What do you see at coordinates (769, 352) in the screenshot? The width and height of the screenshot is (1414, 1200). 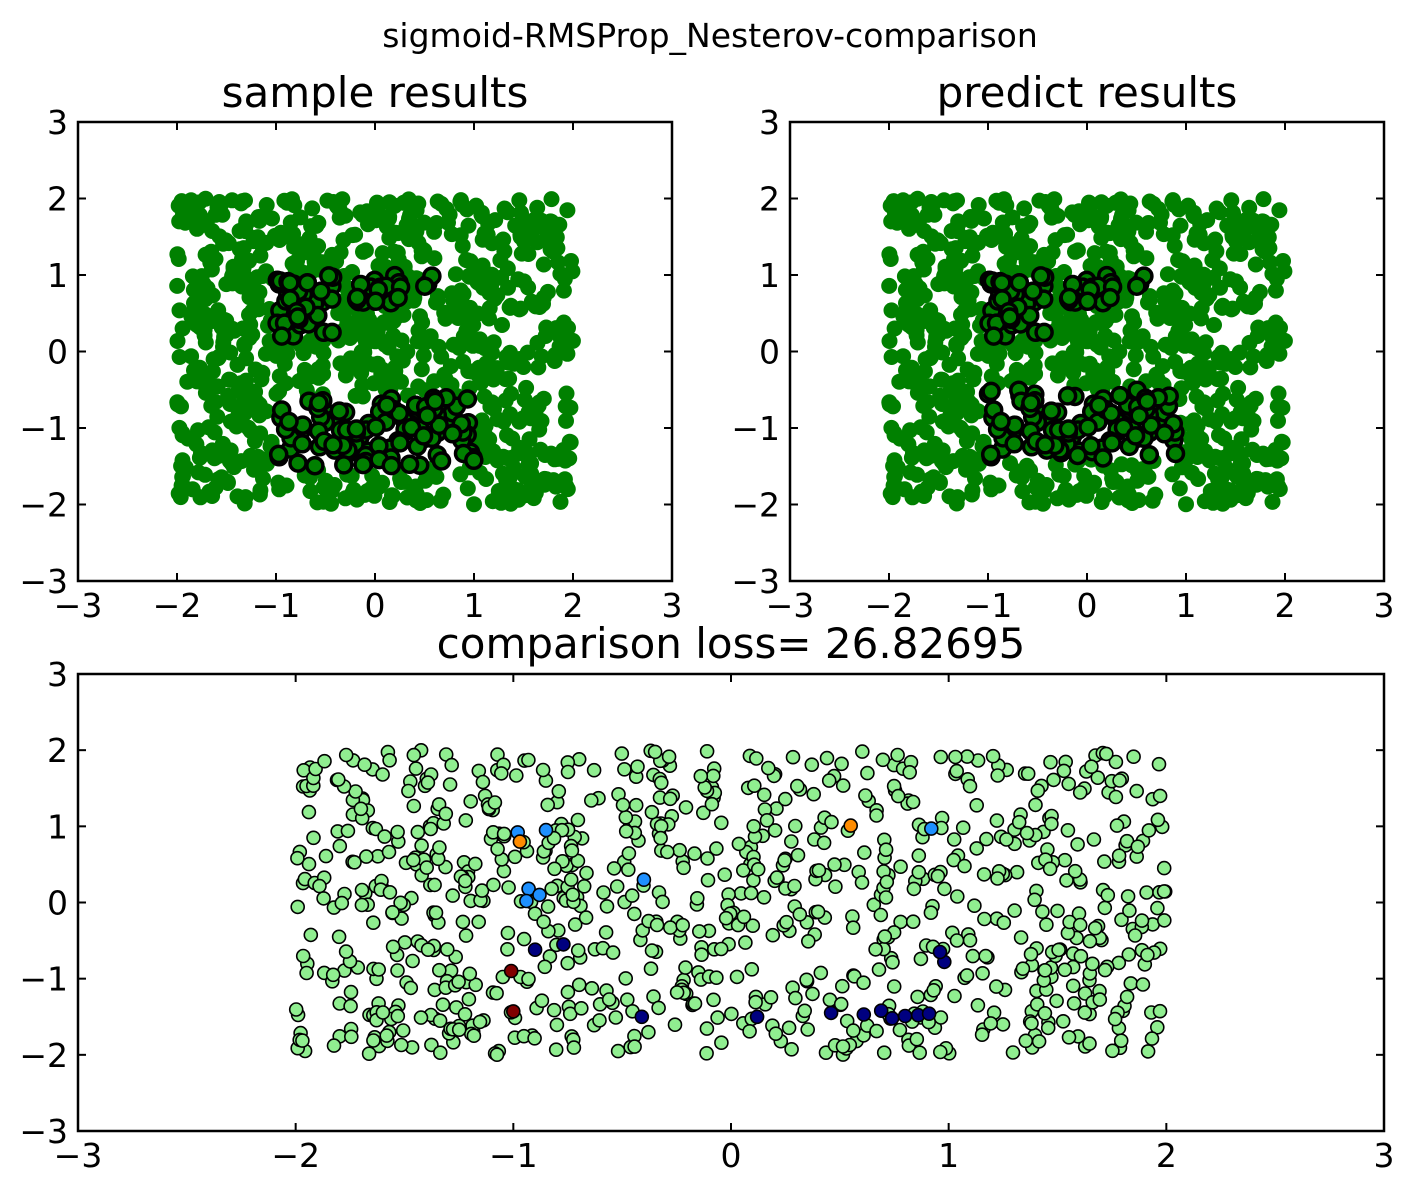 I see `y-tick-label: 0` at bounding box center [769, 352].